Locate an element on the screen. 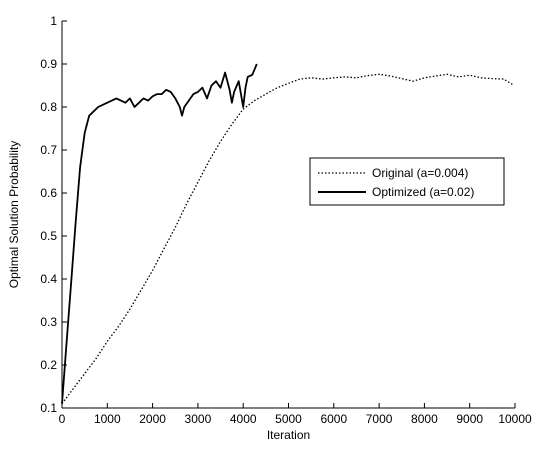 The image size is (535, 449). y-axis-ticks: 0.1 0.2 0.3 0.4 0.5 0.6 0.7 0.8 0.9 1 is located at coordinates (53, 214).